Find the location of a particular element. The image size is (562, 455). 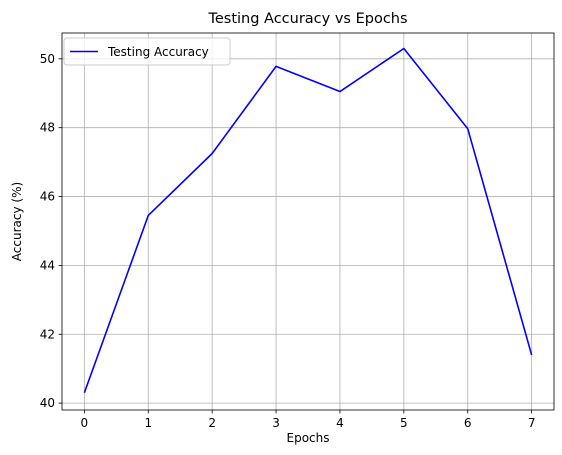

y-axis-ticks: 40 42 44 46 48 50 is located at coordinates (51, 231).